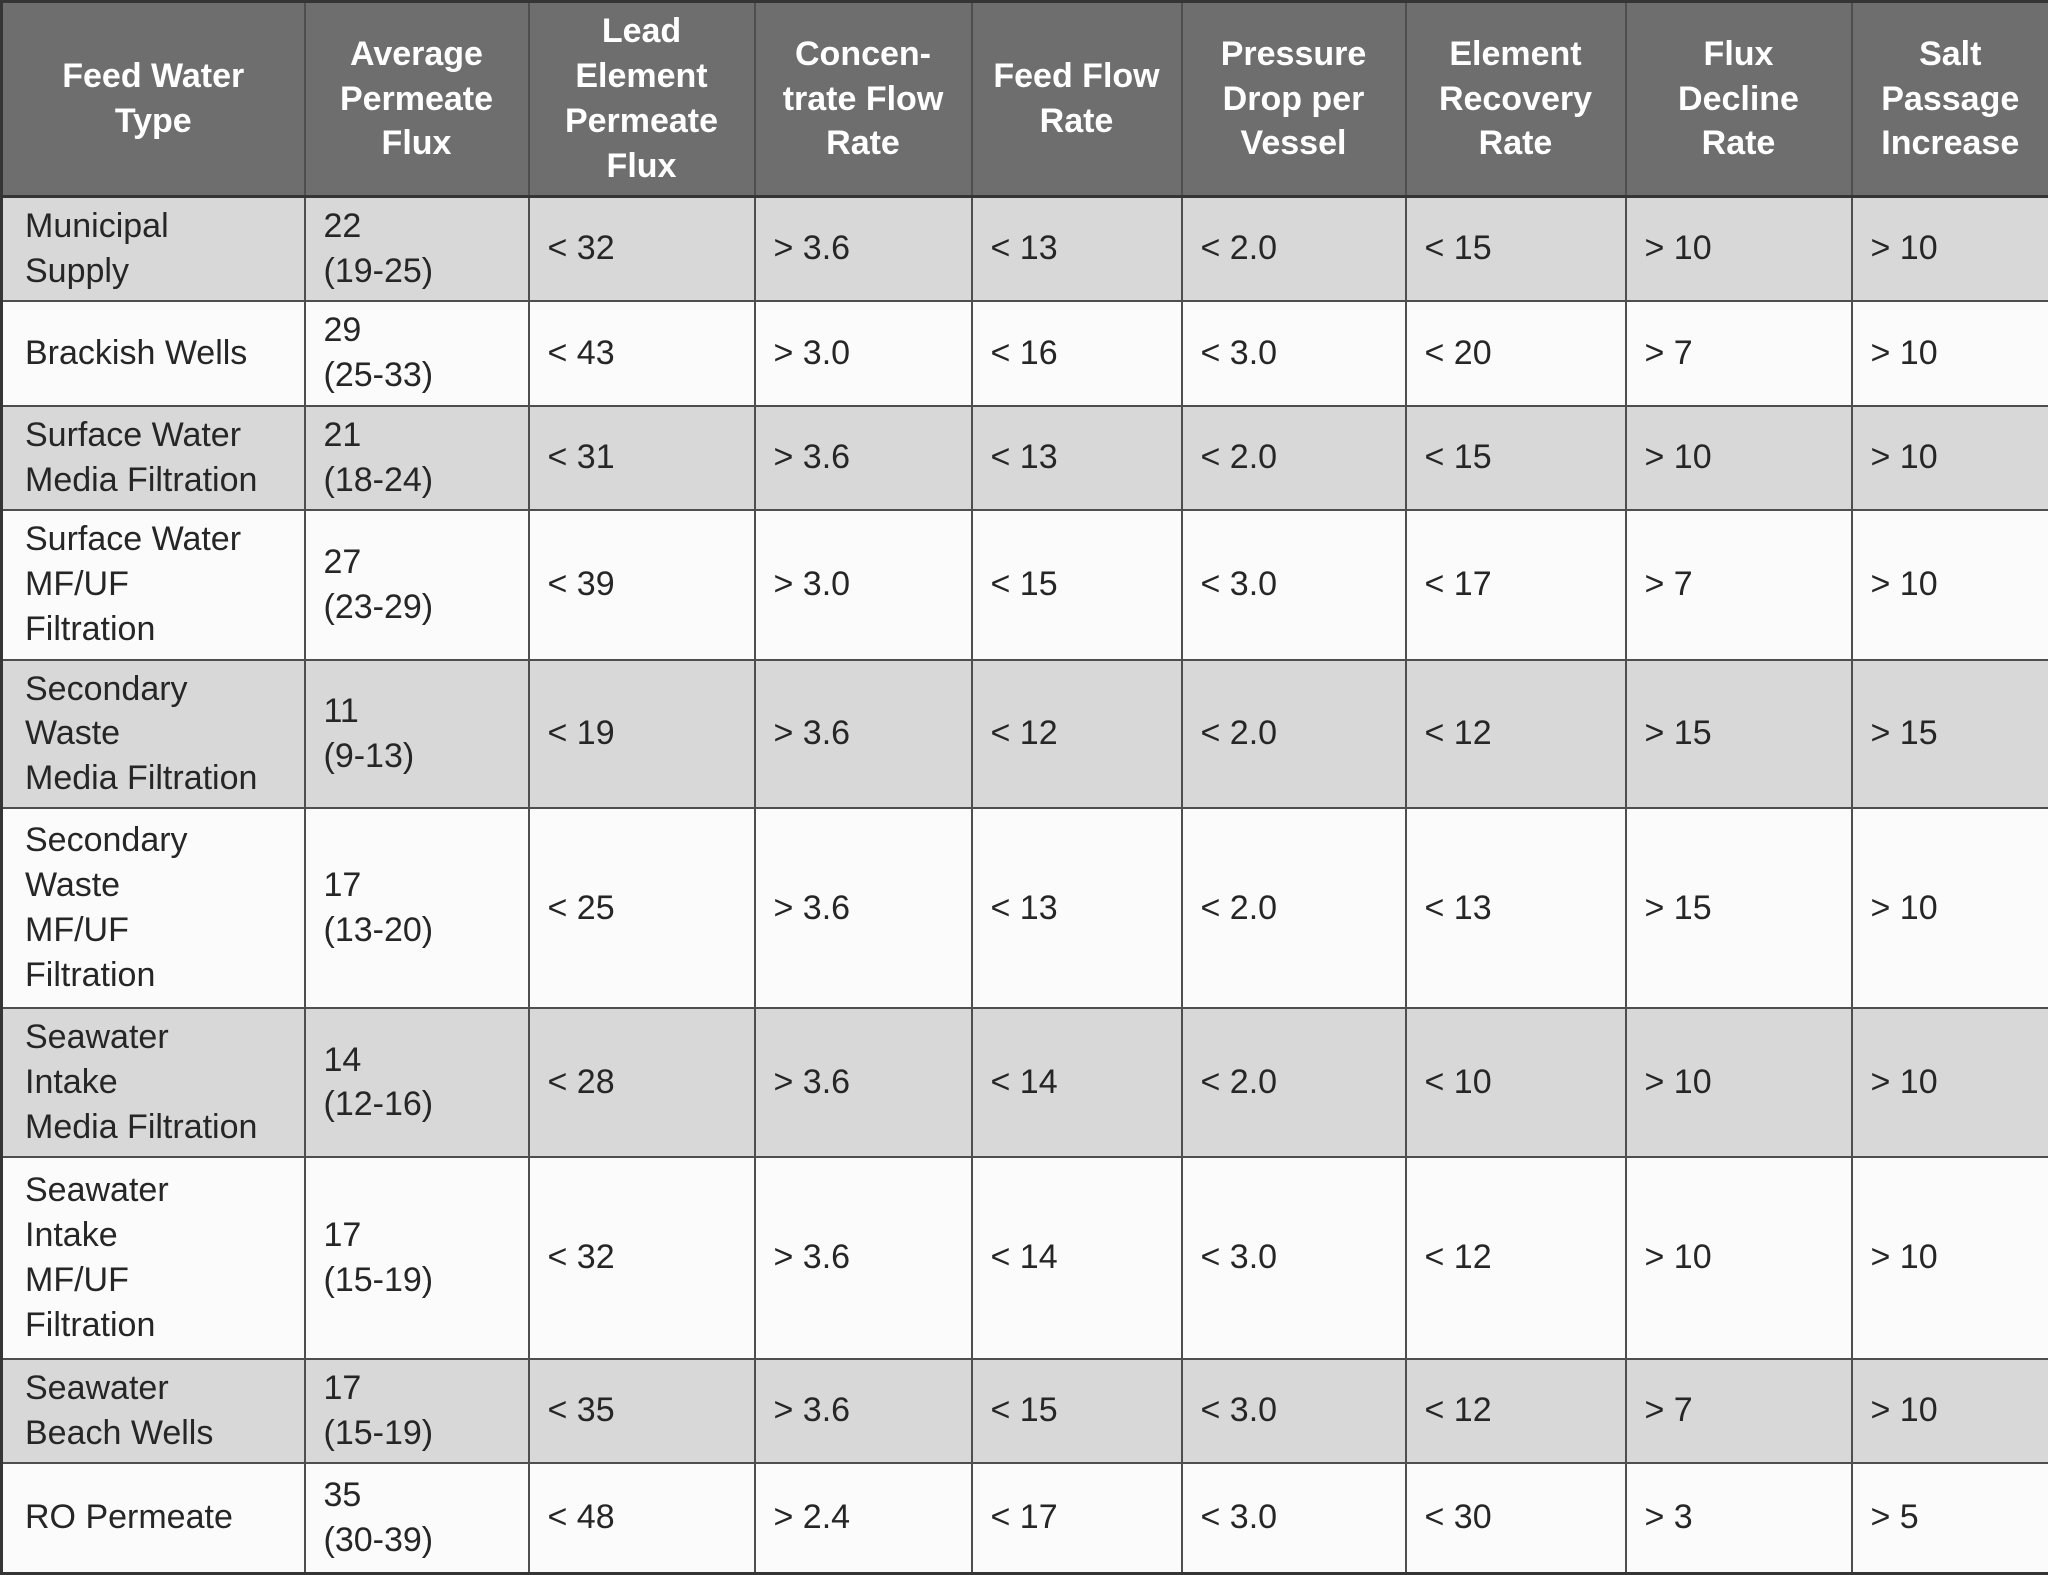 This screenshot has height=1575, width=2048. Describe the element at coordinates (1077, 99) in the screenshot. I see `header-cell-5: Feed Flow Rate` at that location.